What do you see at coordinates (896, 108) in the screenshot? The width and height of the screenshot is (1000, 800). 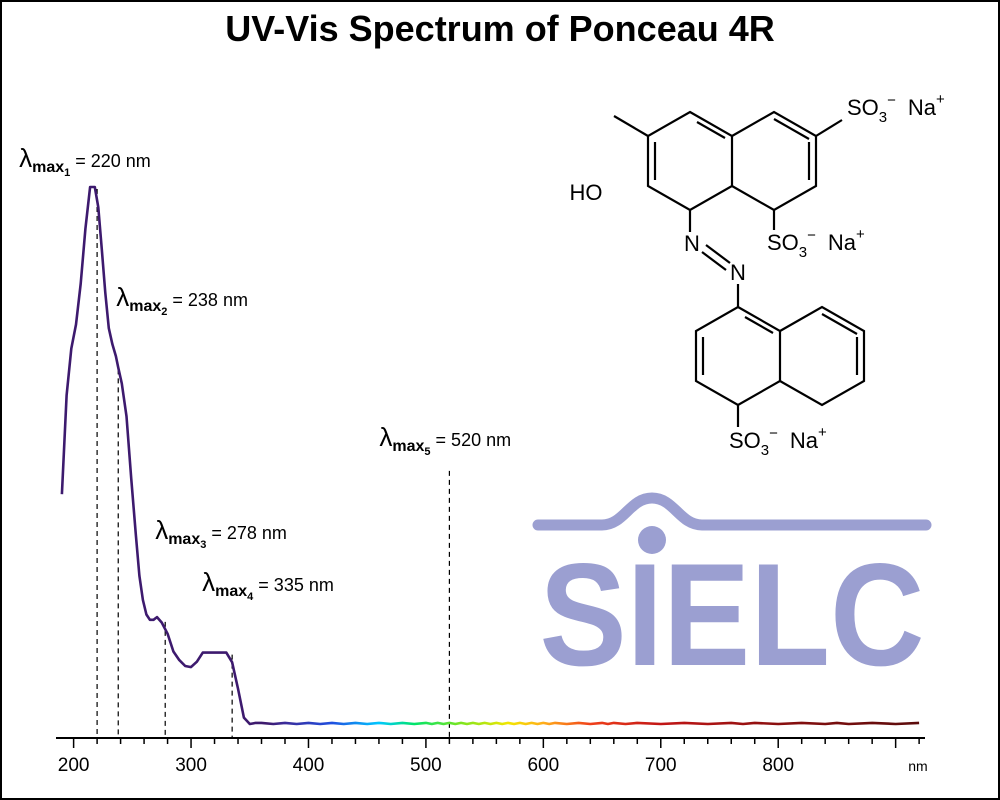 I see `sulfonate-label-top: SO3− Na+` at bounding box center [896, 108].